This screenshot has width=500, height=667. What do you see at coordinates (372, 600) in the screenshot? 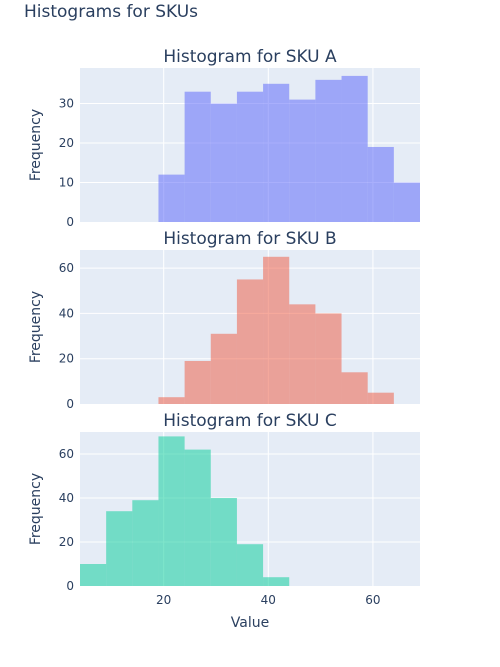
I see `x-tick-label: 60` at bounding box center [372, 600].